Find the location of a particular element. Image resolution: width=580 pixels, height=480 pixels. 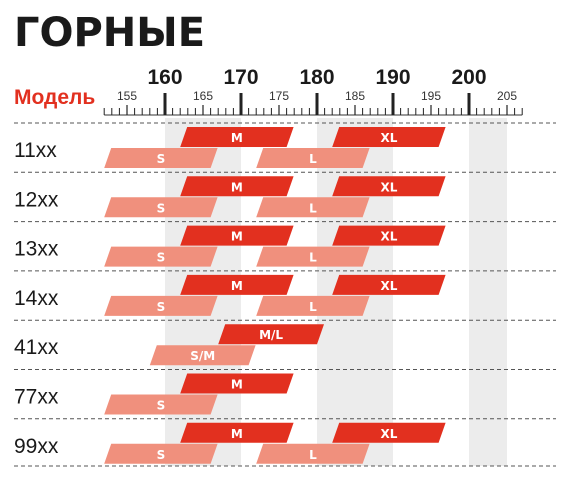

model-row: 99xx S M L XL is located at coordinates (285, 441).